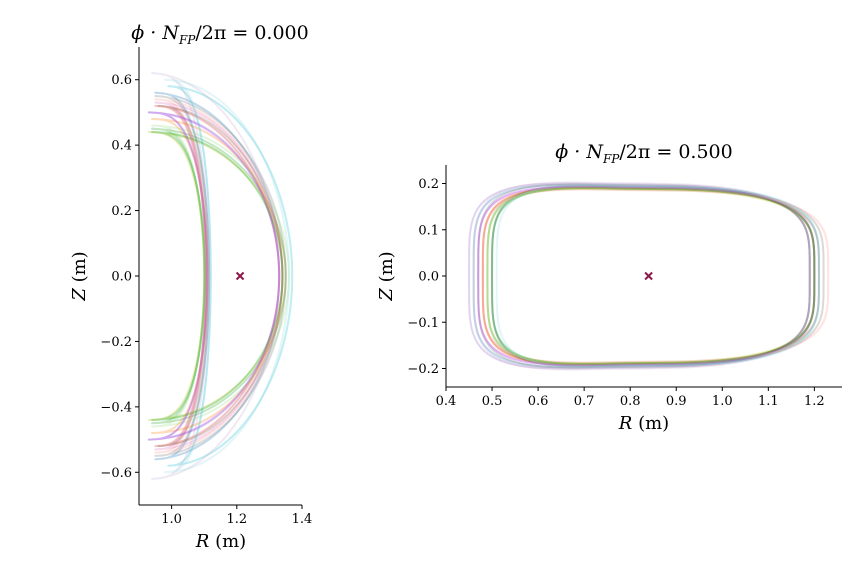 Image resolution: width=864 pixels, height=576 pixels. What do you see at coordinates (121, 80) in the screenshot?
I see `y-tick-label: 0.6` at bounding box center [121, 80].